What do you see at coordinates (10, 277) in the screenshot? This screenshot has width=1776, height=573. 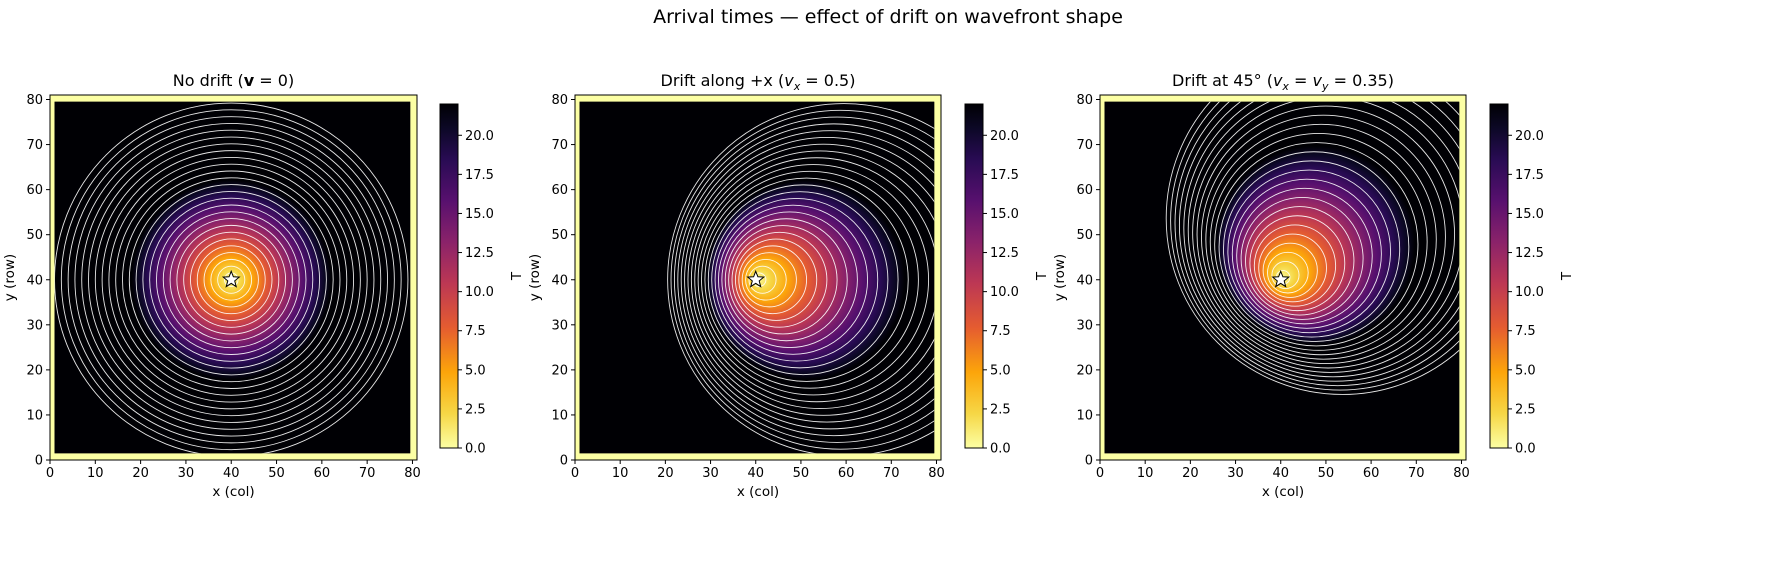 I see `y-axis-label: y (row)` at bounding box center [10, 277].